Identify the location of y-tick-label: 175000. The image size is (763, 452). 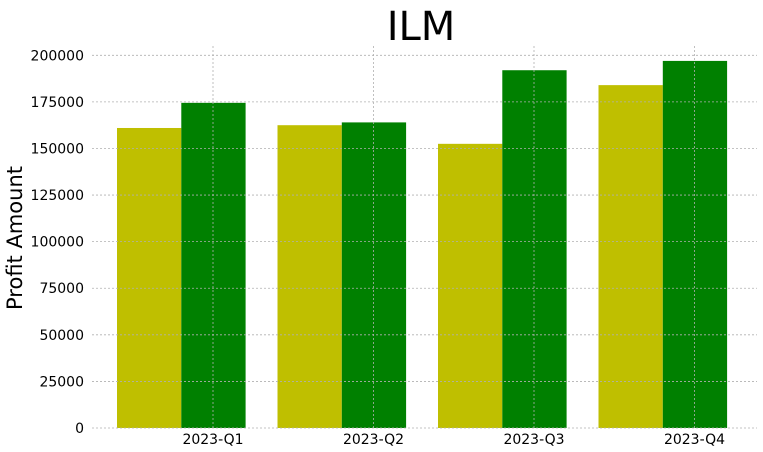
(57, 103).